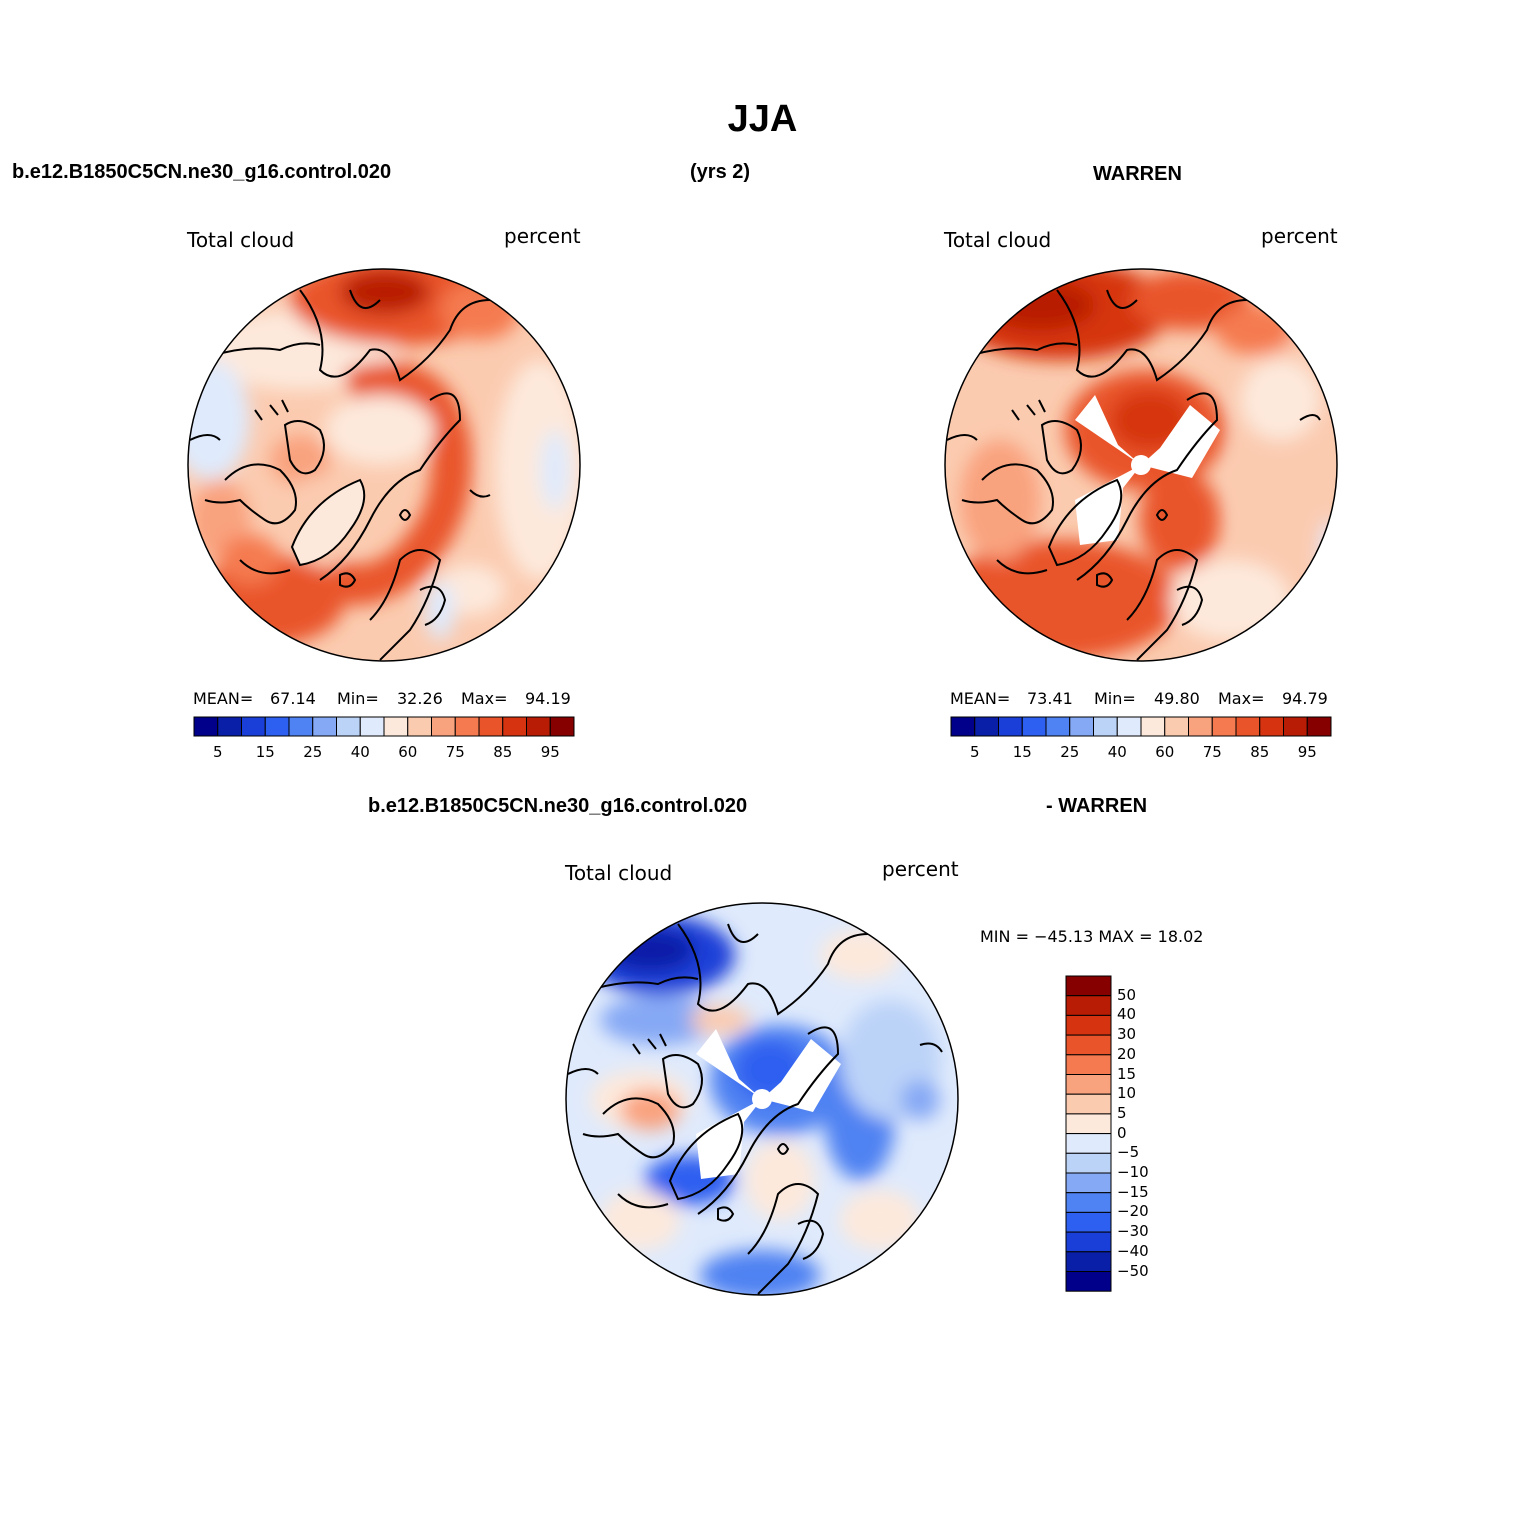  I want to click on panel2-mean-label: MEAN=, so click(980, 698).